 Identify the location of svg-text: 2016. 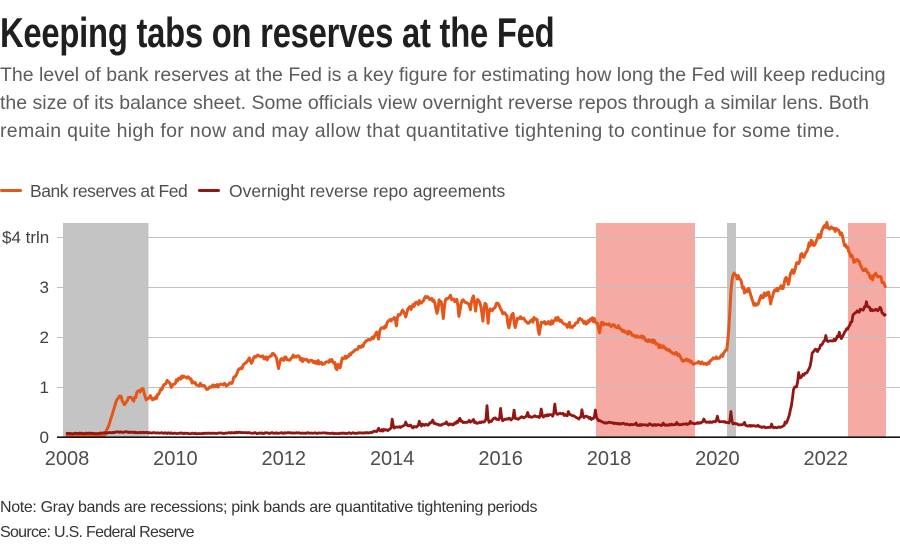
(500, 459).